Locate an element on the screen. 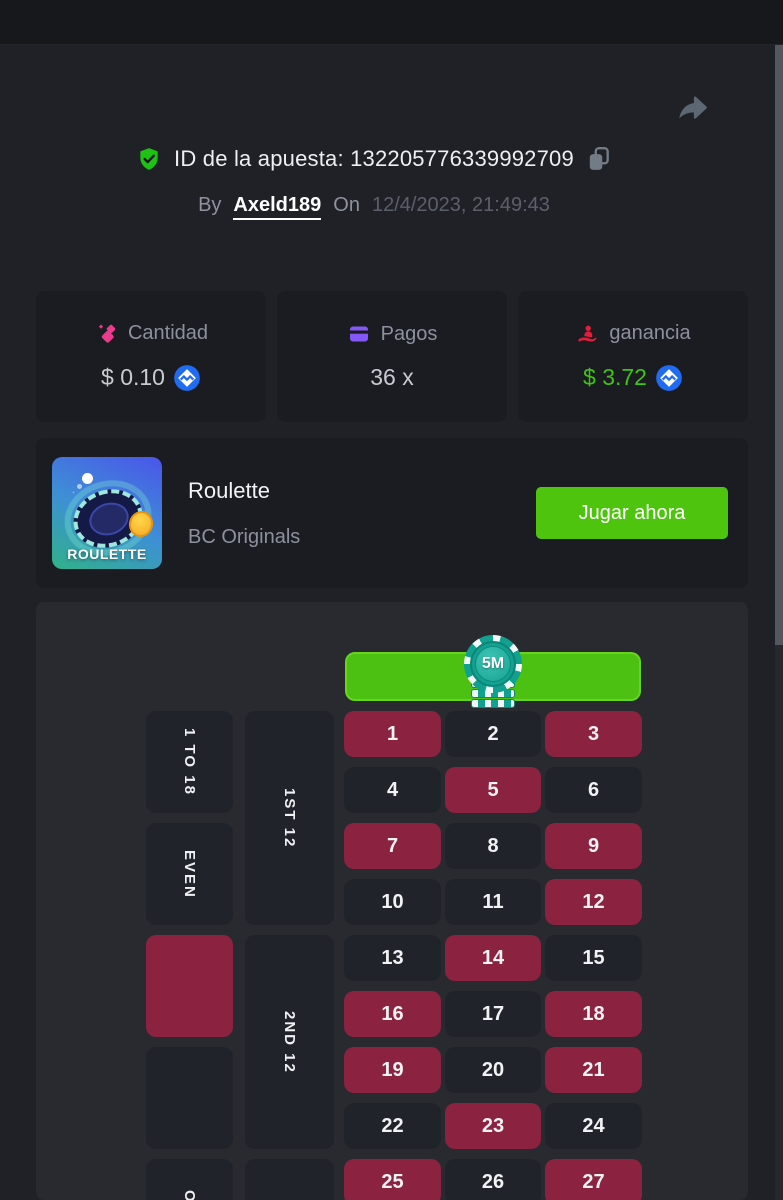 Image resolution: width=783 pixels, height=1200 pixels. number-cell-17: 17 is located at coordinates (493, 1014).